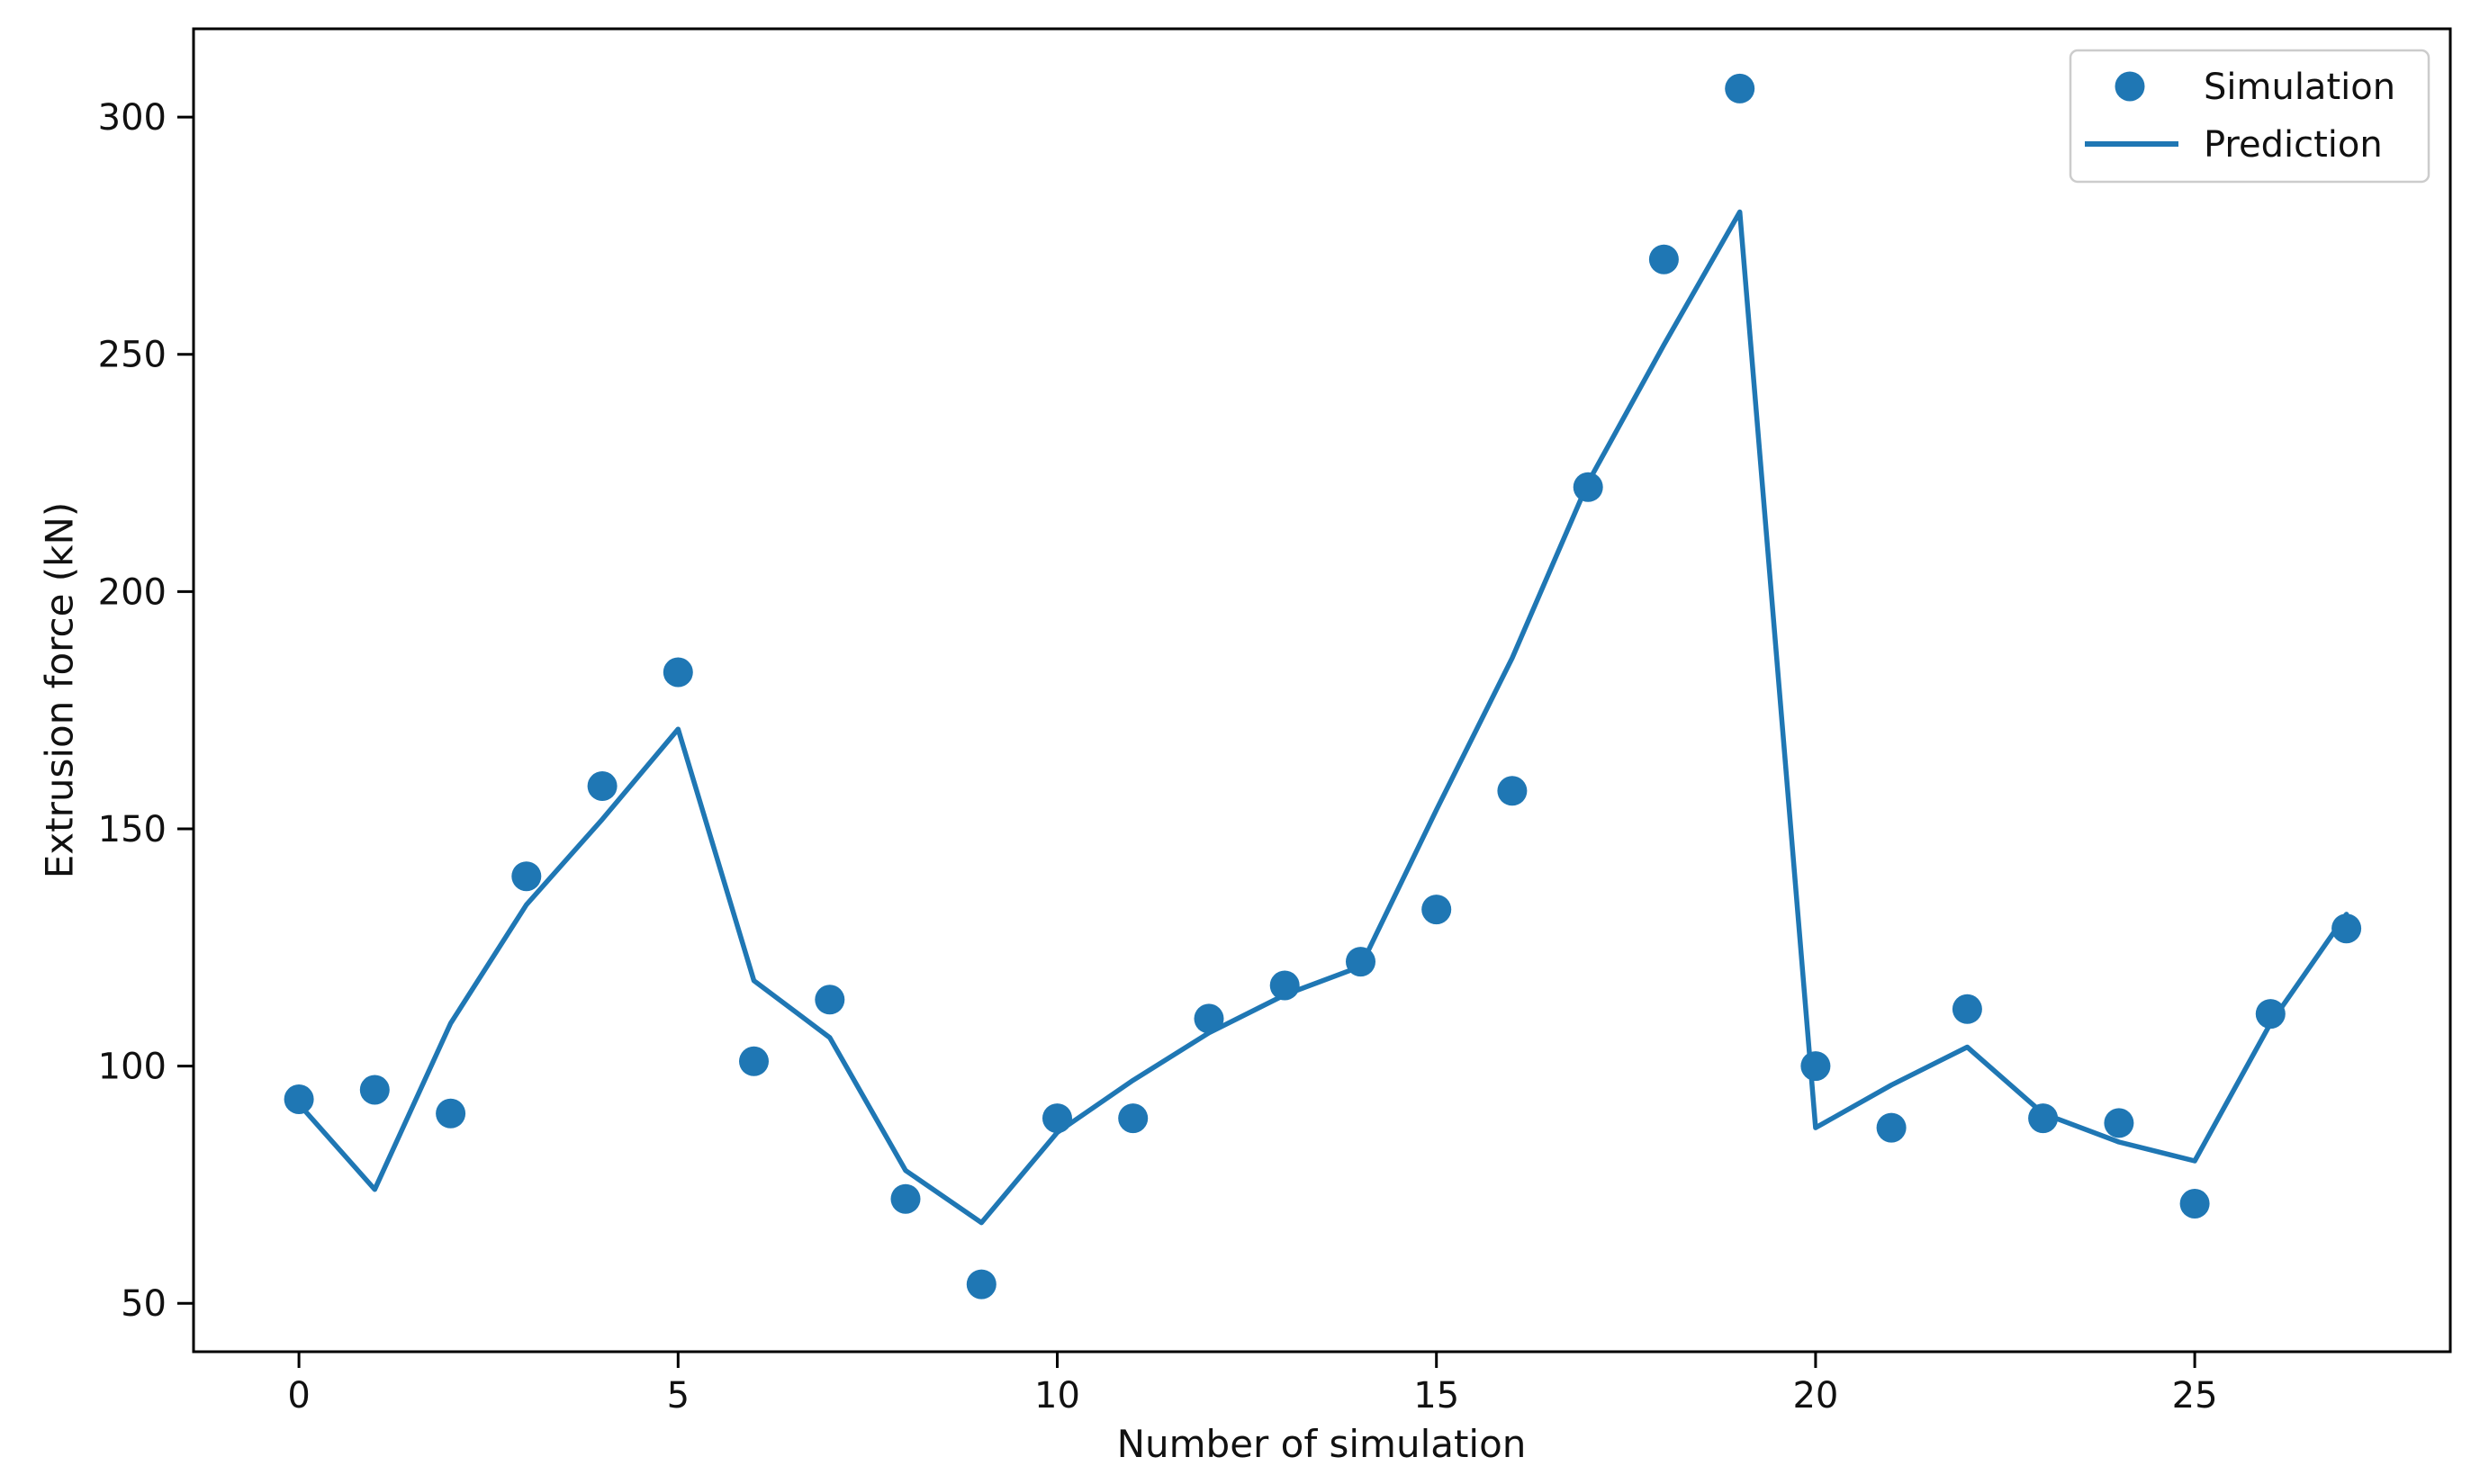 The width and height of the screenshot is (2471, 1484). I want to click on y-tick-label: 50, so click(144, 1304).